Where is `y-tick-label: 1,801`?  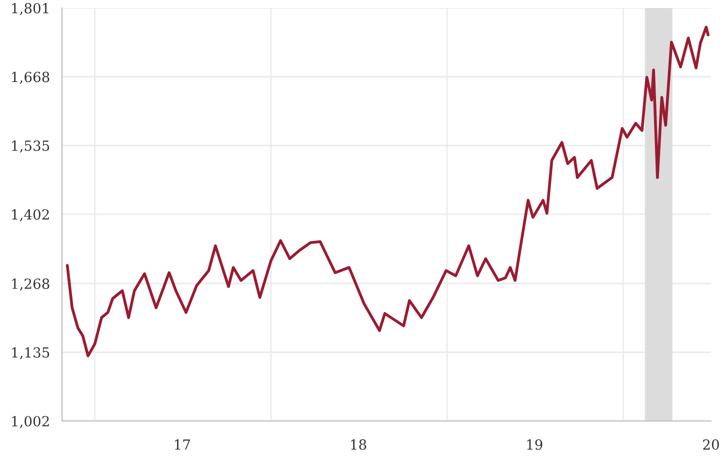
y-tick-label: 1,801 is located at coordinates (30, 9).